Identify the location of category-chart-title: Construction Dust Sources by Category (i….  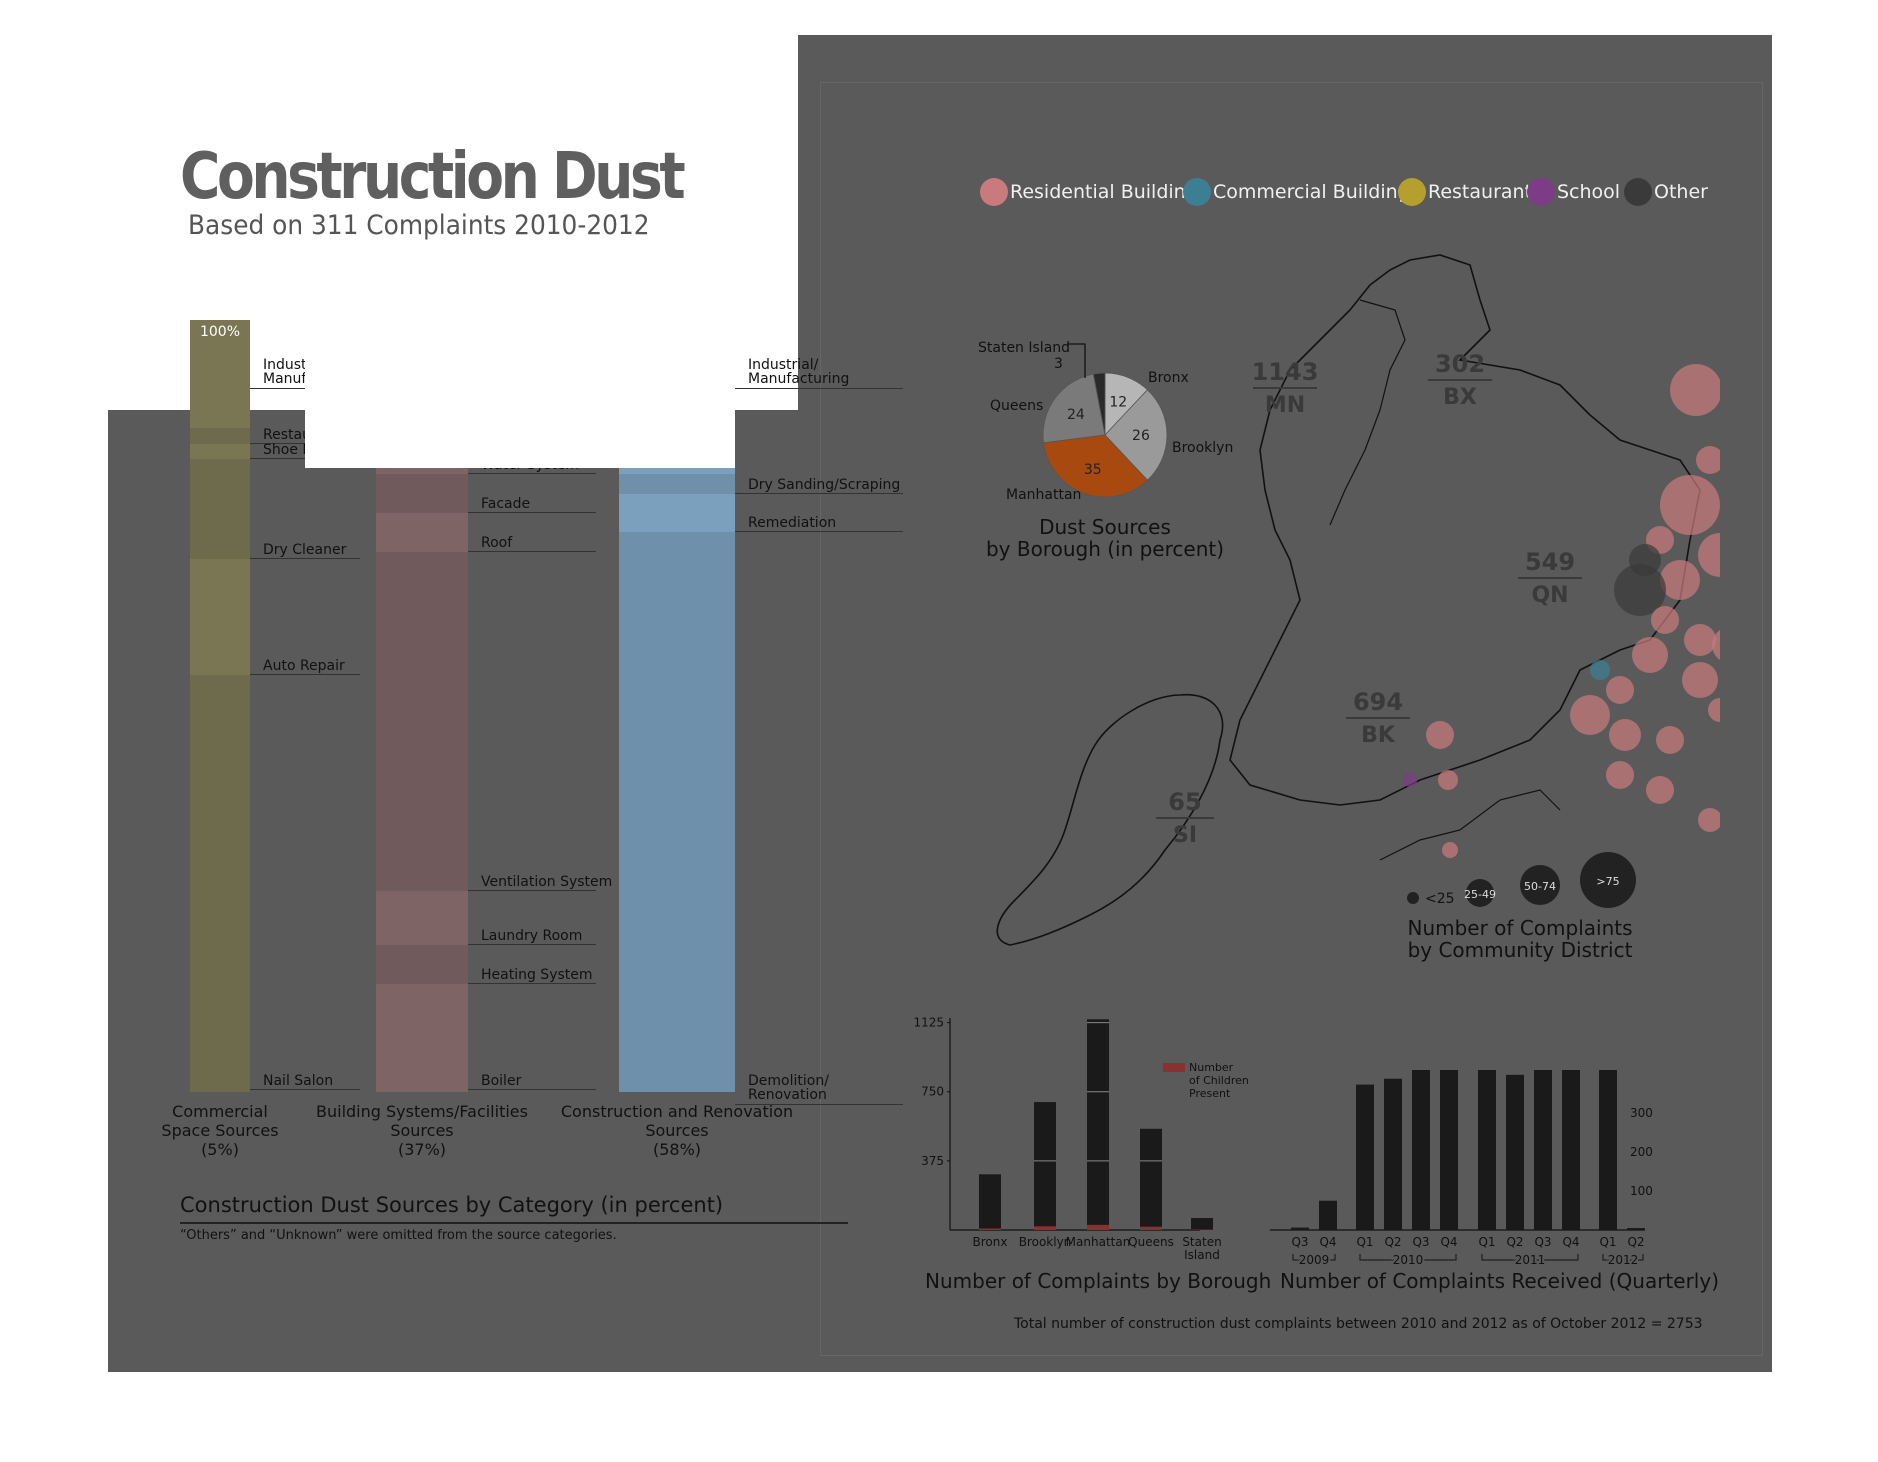
(452, 1205).